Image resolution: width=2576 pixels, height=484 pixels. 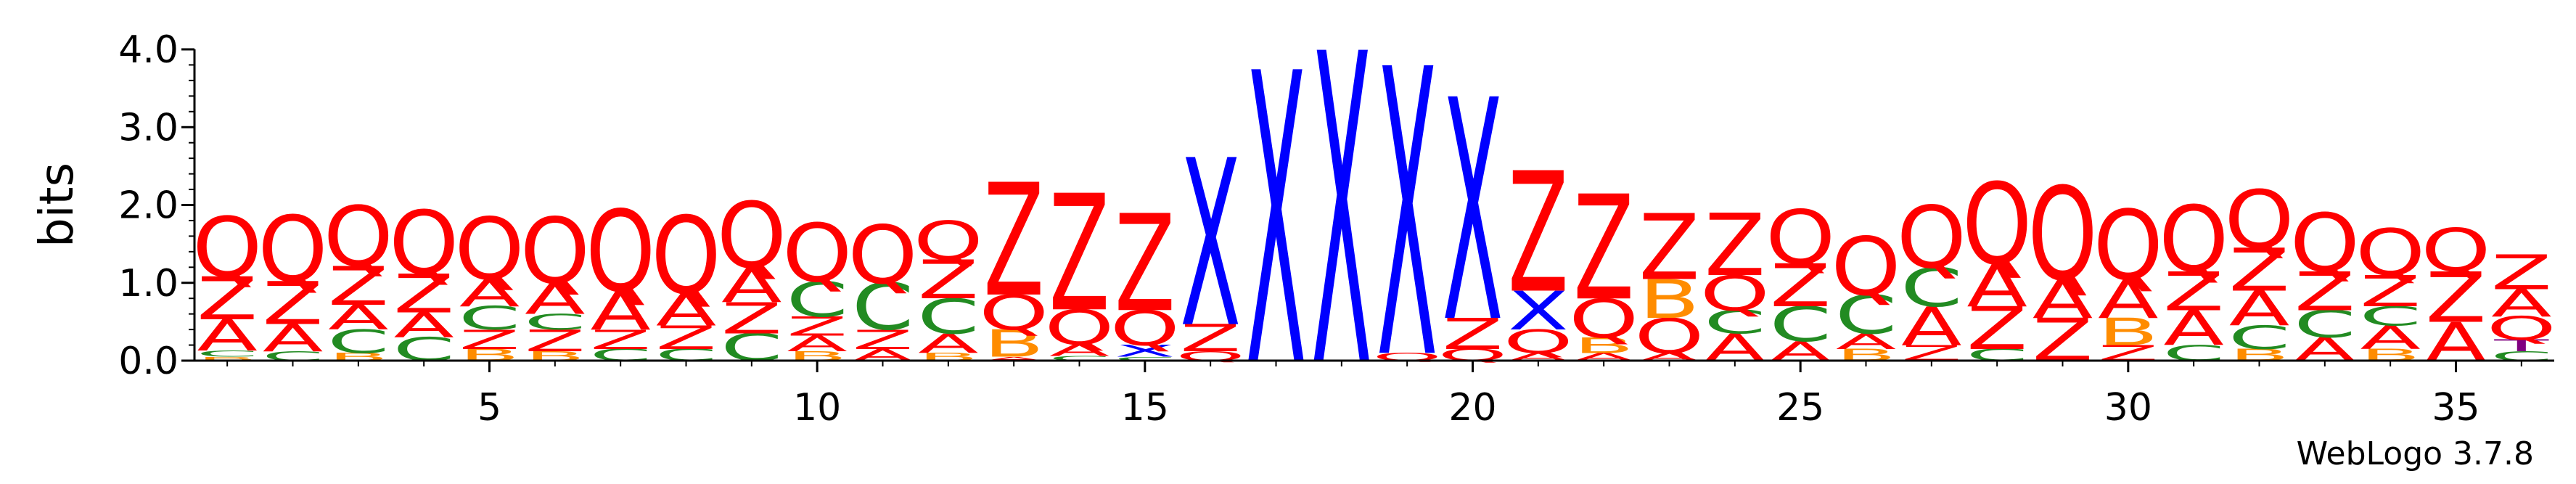 I want to click on y-tick-label: 1.0, so click(x=148, y=283).